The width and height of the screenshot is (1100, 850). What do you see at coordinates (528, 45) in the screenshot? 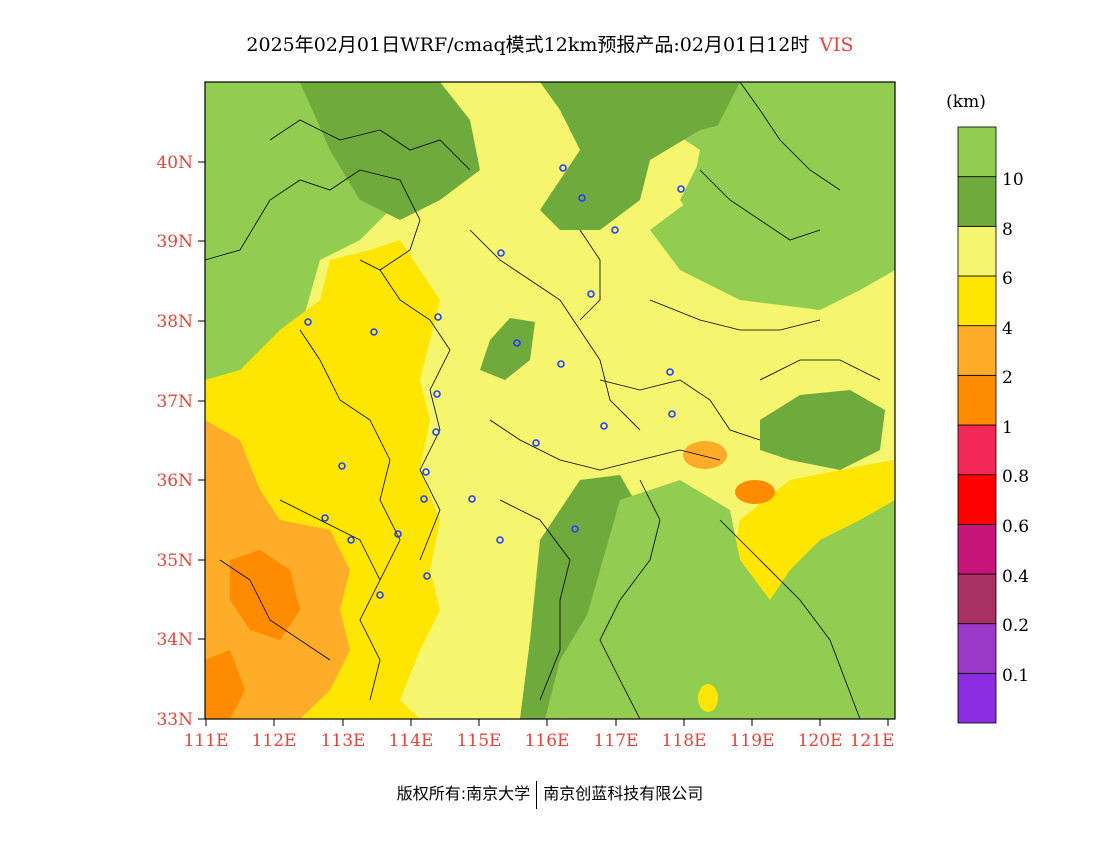
I see `title-text: 2025年02月01日WRF/cmaq模式12km预报产品:02月01日12时` at bounding box center [528, 45].